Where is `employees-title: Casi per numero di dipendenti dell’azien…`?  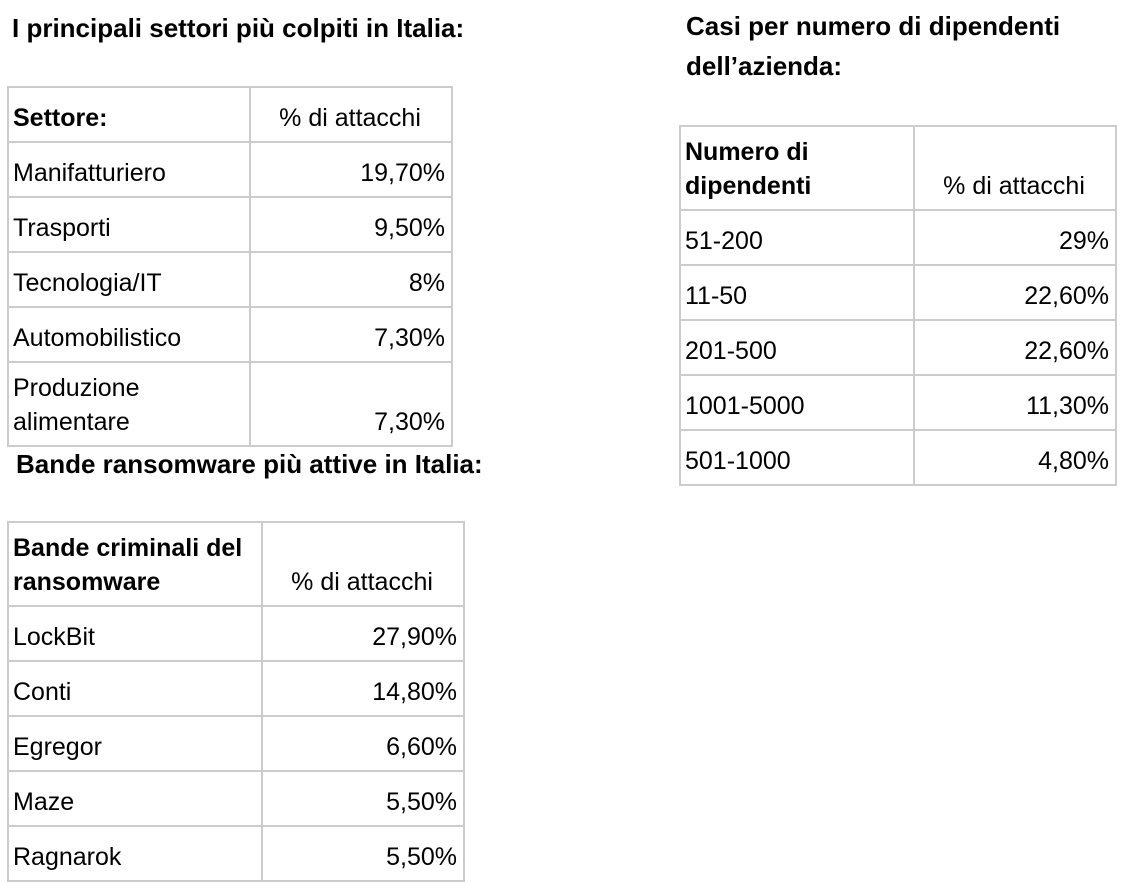 employees-title: Casi per numero di dipendenti dell’azien… is located at coordinates (873, 46).